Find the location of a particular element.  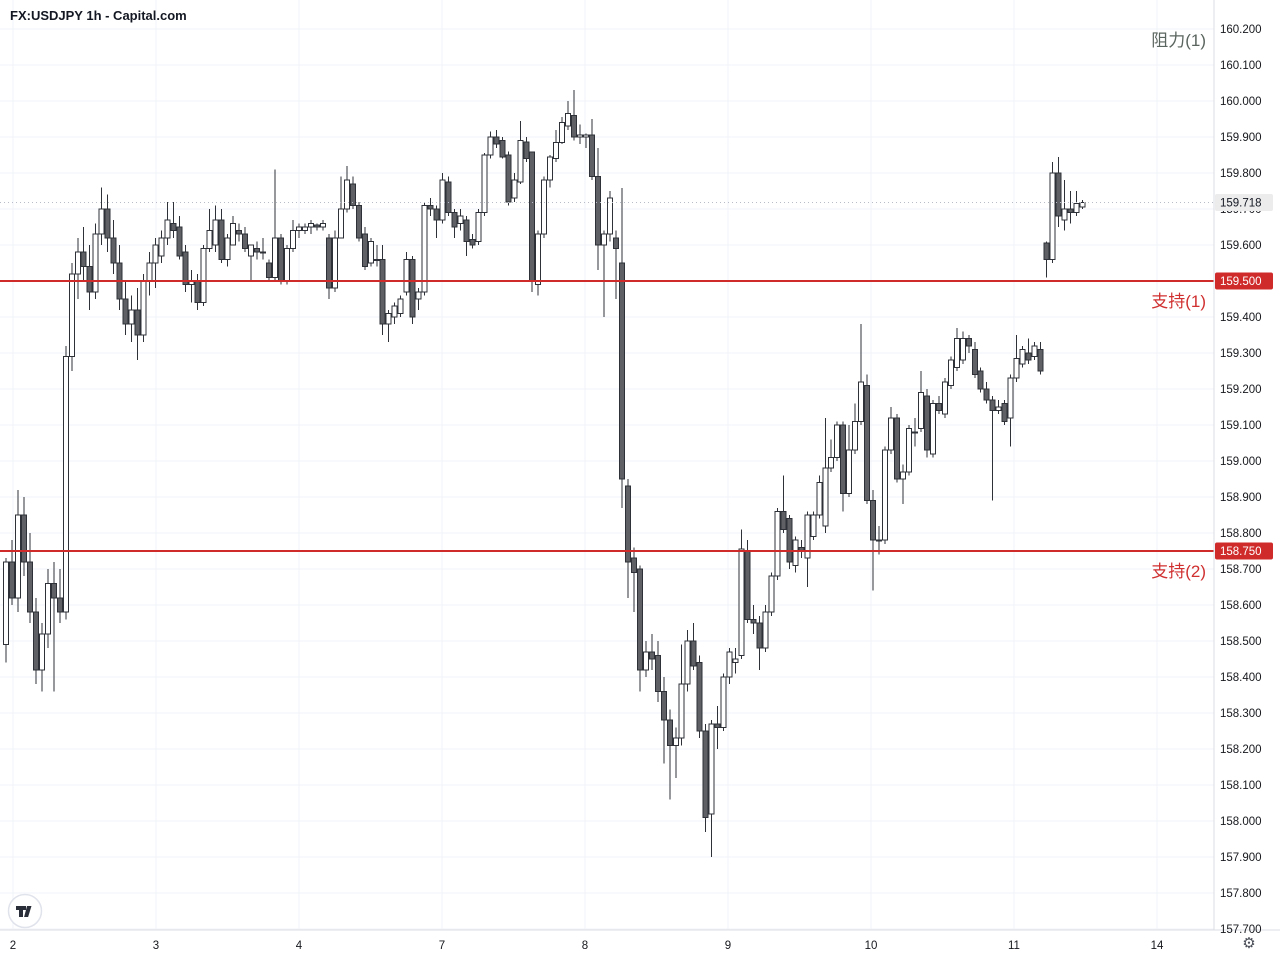

price-tick-label: 159.400 is located at coordinates (1241, 318).